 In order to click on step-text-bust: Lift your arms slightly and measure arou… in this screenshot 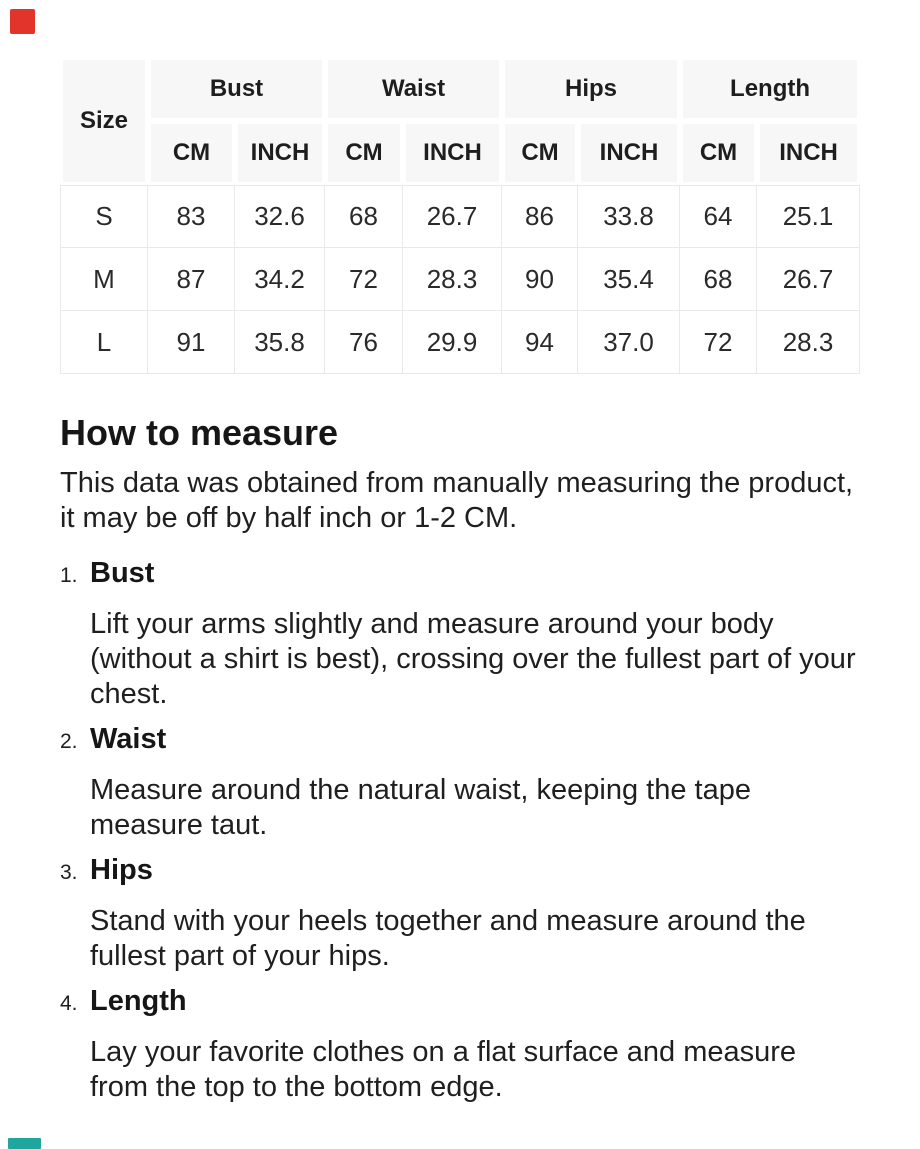, I will do `click(473, 659)`.